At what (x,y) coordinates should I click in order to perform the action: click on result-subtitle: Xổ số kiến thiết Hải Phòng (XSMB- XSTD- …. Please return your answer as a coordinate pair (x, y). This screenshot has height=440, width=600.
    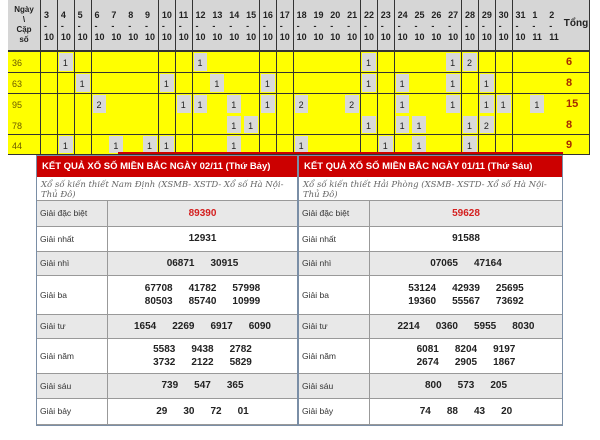
    Looking at the image, I should click on (430, 189).